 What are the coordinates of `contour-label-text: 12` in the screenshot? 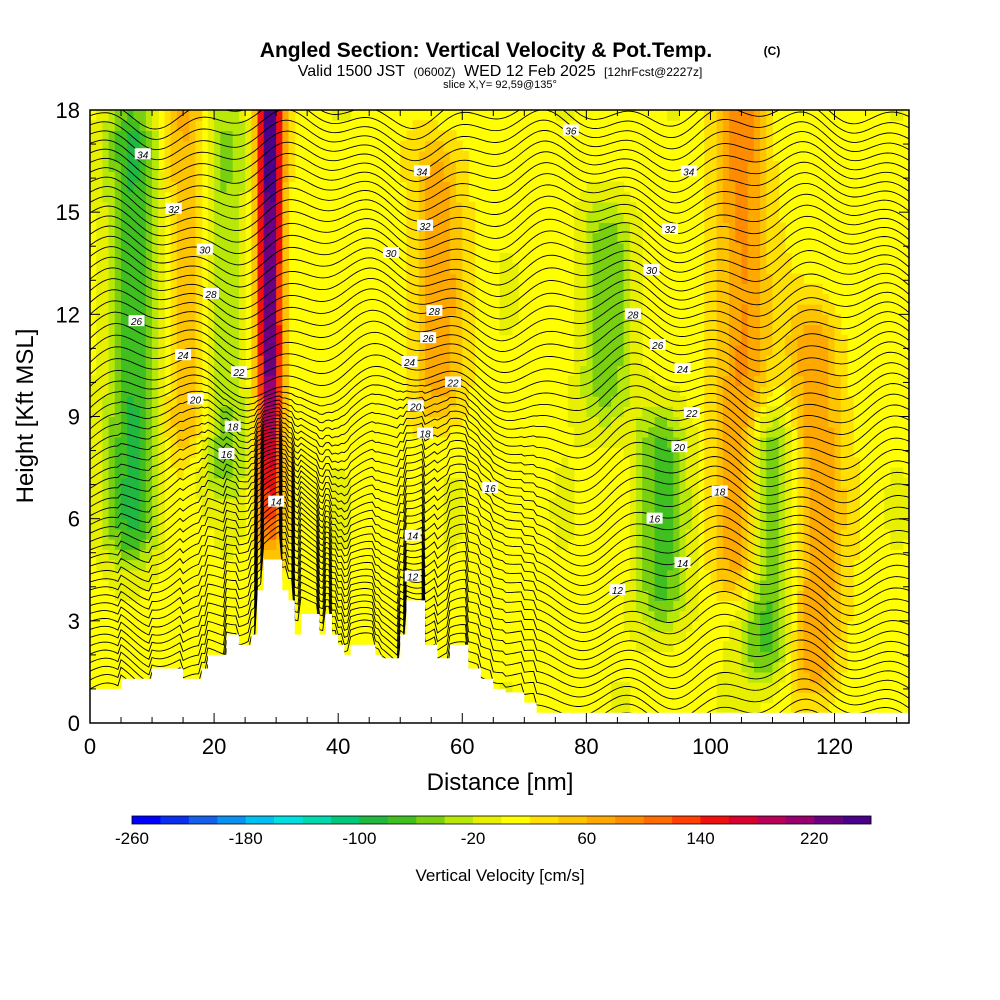 It's located at (413, 578).